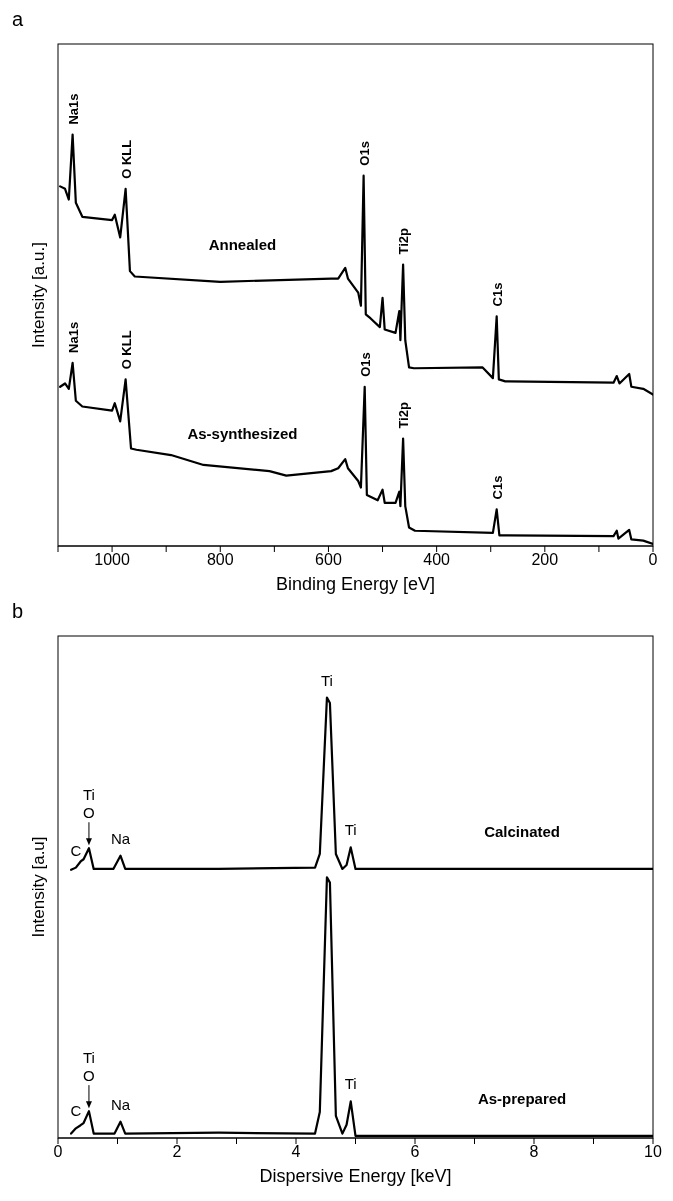 This screenshot has width=673, height=1201. What do you see at coordinates (112, 560) in the screenshot?
I see `x-tick-label: 1000` at bounding box center [112, 560].